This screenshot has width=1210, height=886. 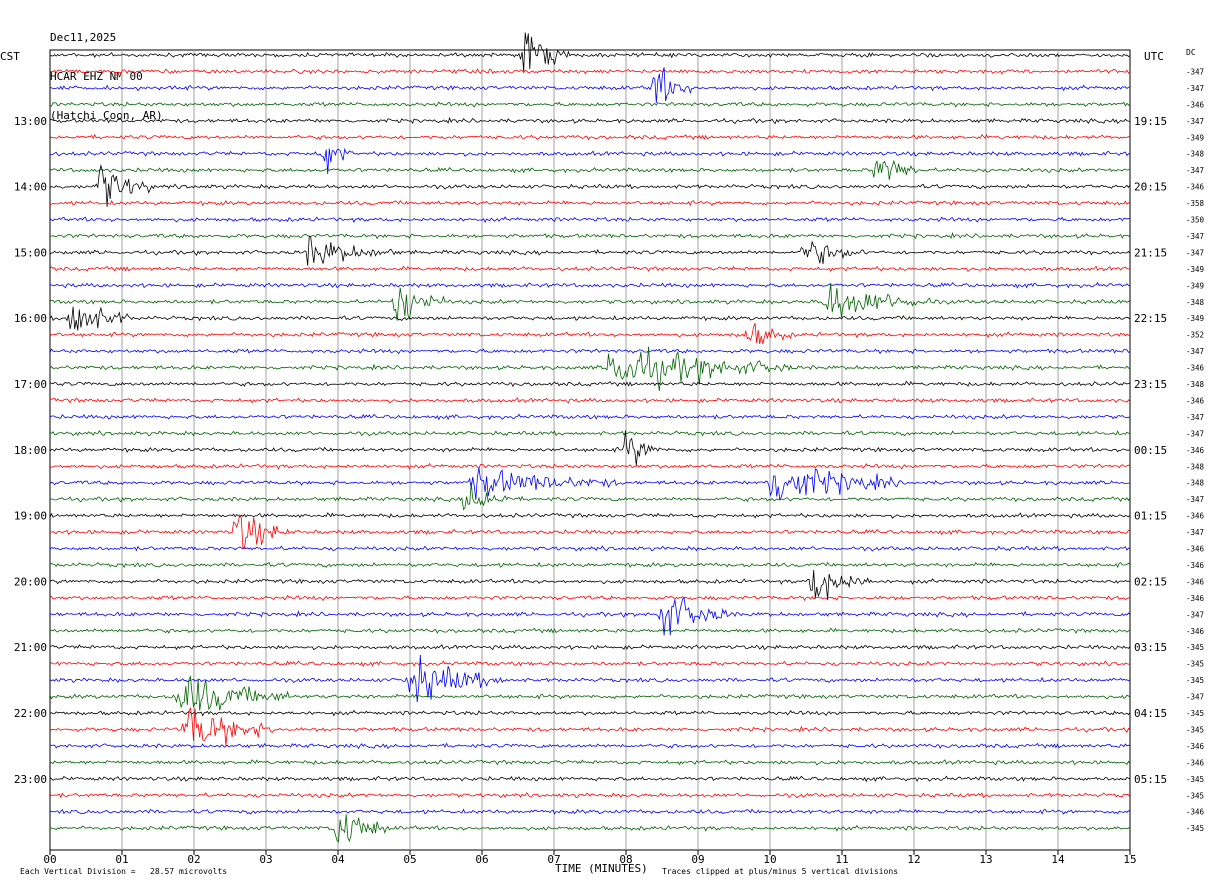 I want to click on x-tick-label: 11, so click(x=841, y=859).